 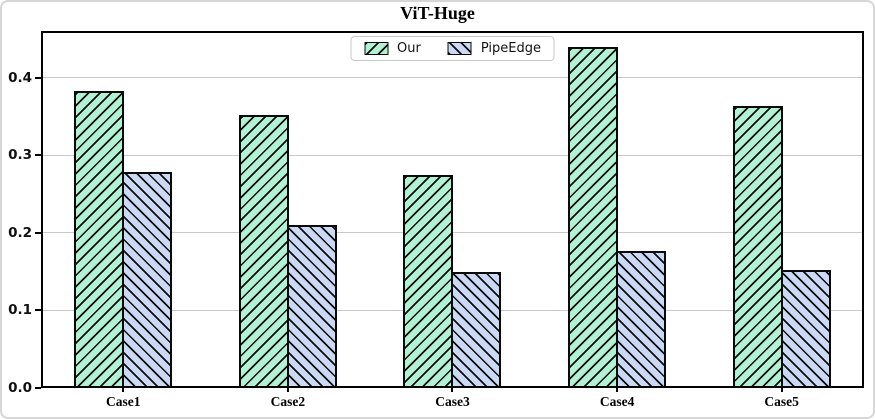 What do you see at coordinates (510, 48) in the screenshot?
I see `legend-label: PipeEdge` at bounding box center [510, 48].